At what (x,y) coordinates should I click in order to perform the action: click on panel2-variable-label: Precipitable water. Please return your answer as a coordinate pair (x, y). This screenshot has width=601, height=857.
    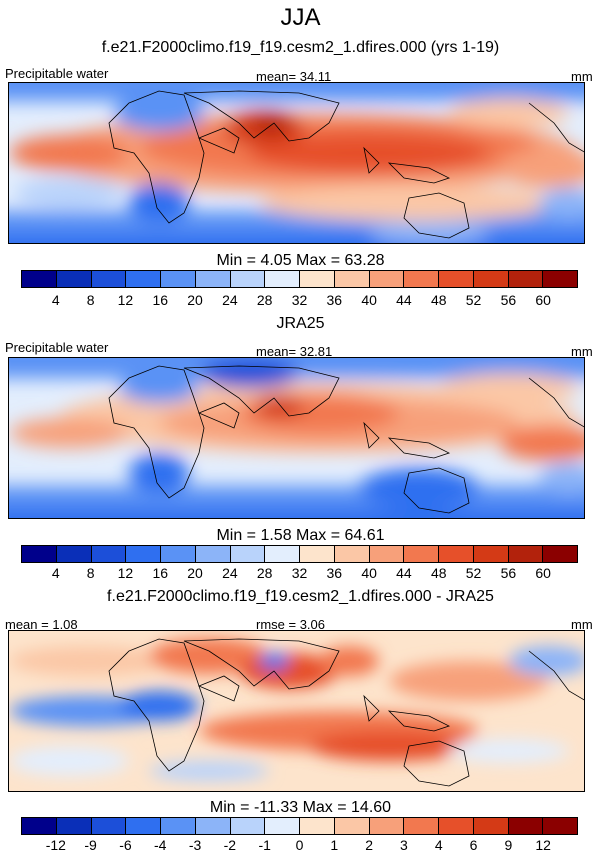
    Looking at the image, I should click on (57, 347).